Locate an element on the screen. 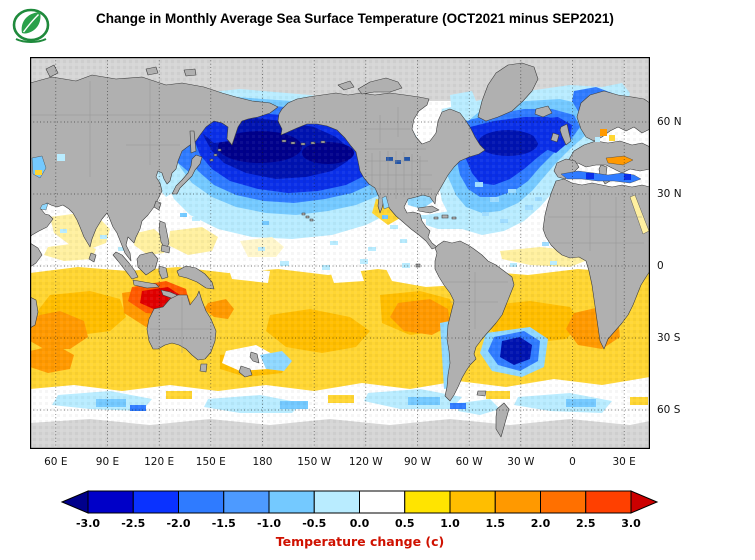  colorbar-tick-label: 3.0 is located at coordinates (631, 523).